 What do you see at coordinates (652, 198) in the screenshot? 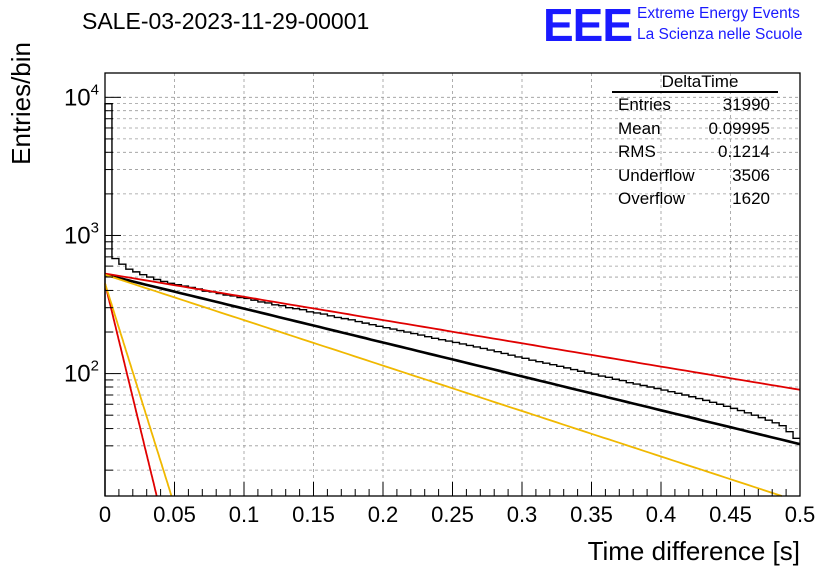
I see `stats-label: Overflow` at bounding box center [652, 198].